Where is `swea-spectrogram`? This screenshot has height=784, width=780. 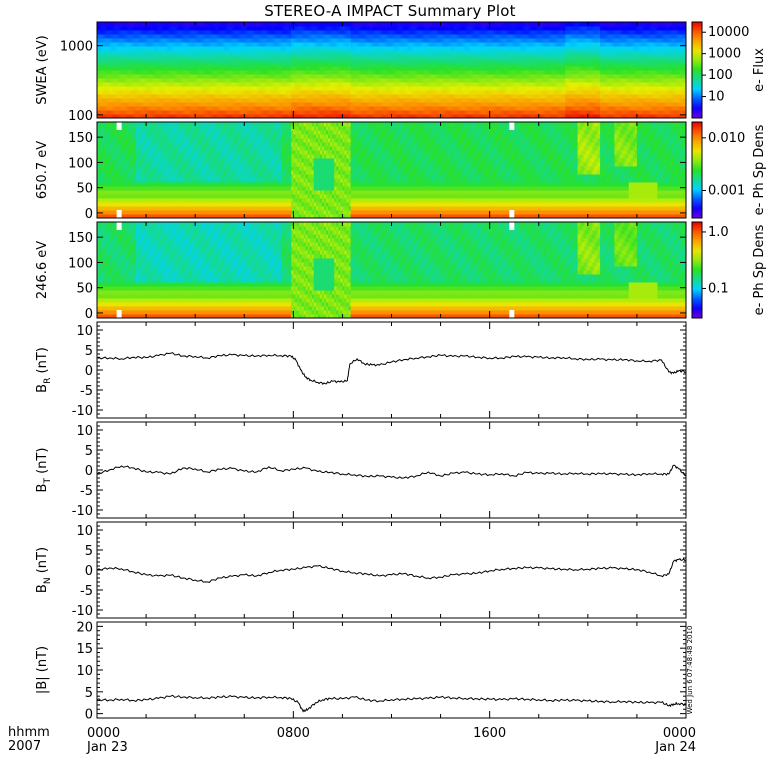 swea-spectrogram is located at coordinates (392, 70).